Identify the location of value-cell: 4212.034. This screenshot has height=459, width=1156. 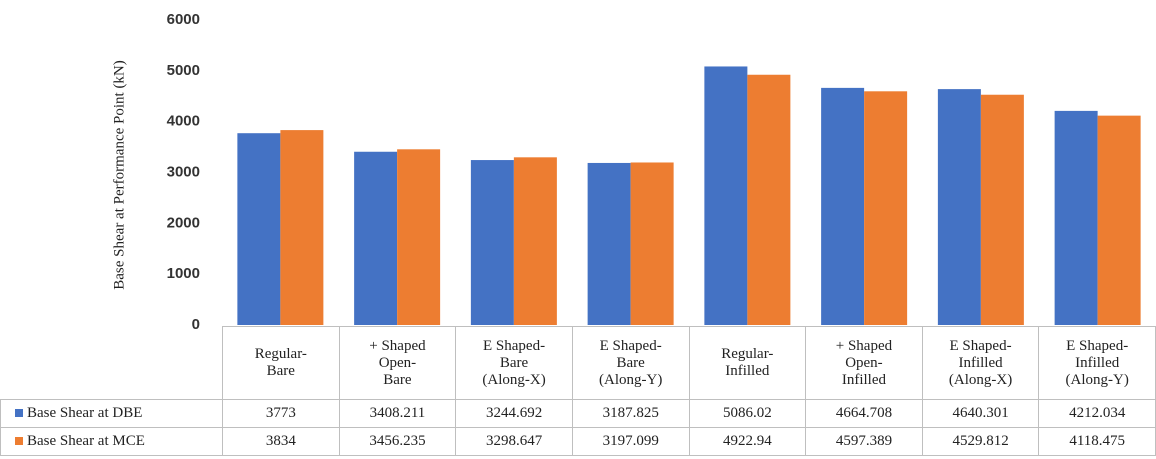
(1097, 413).